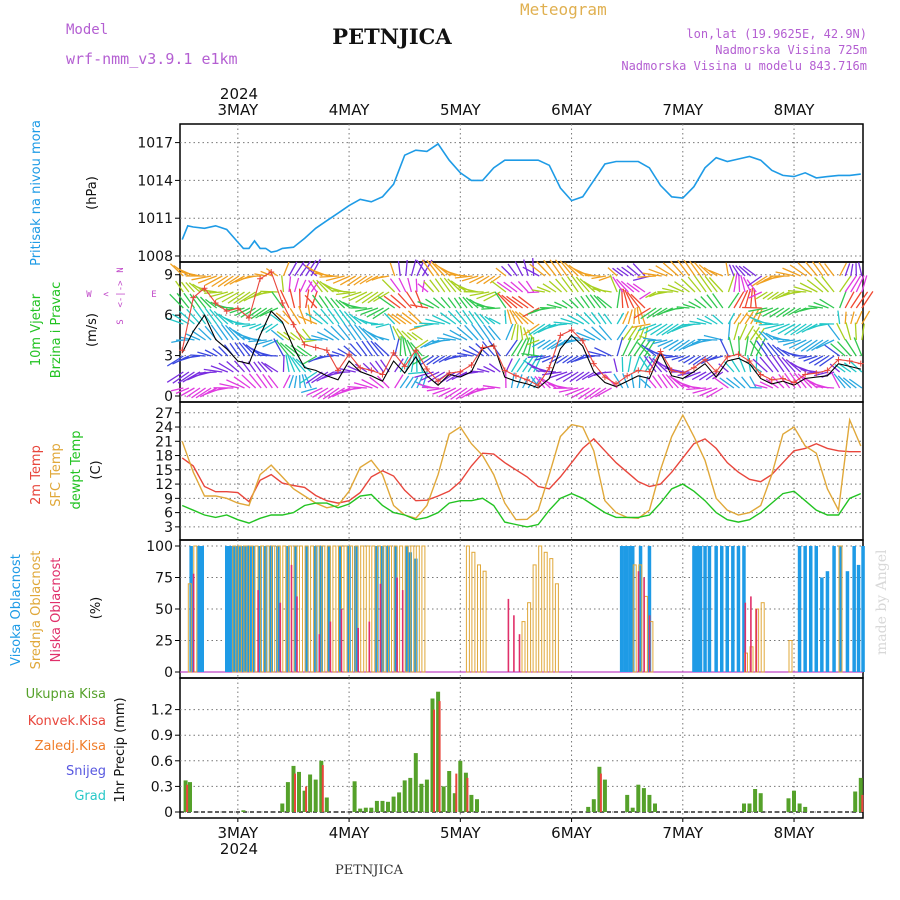 The width and height of the screenshot is (900, 900). What do you see at coordinates (572, 833) in the screenshot?
I see `day-label-bottom: 6MAY` at bounding box center [572, 833].